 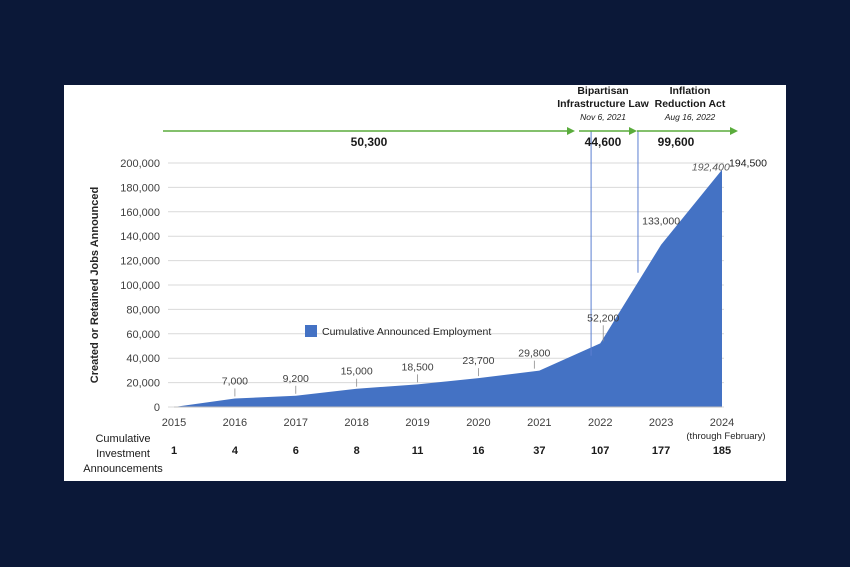 I want to click on announcement-count: 6, so click(x=296, y=451).